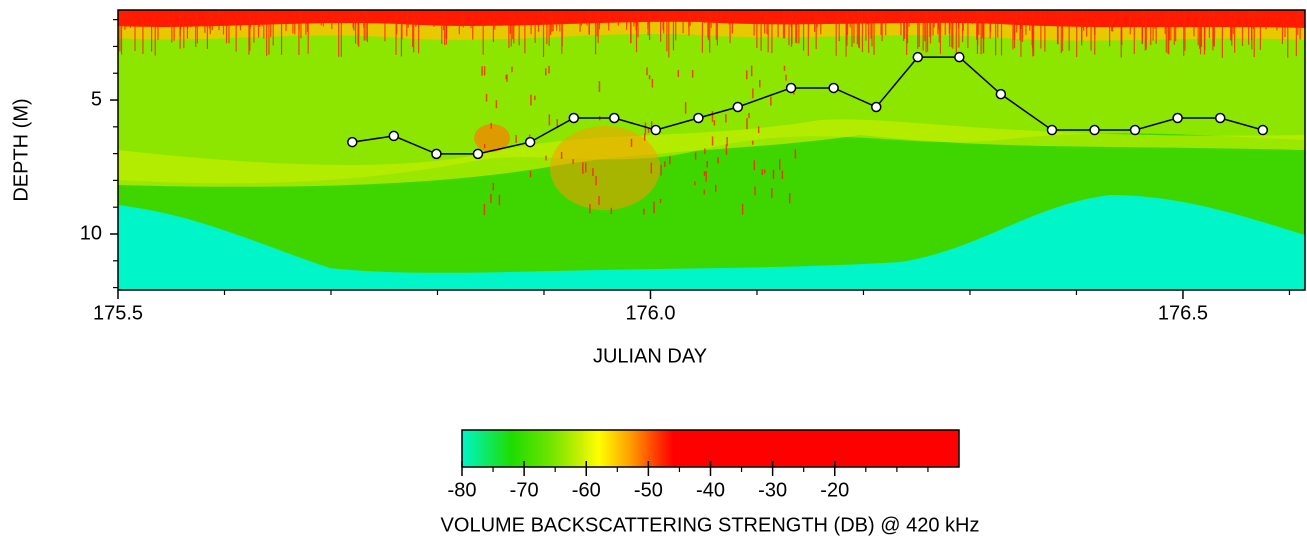  I want to click on colorbar-tick-label: -30, so click(772, 490).